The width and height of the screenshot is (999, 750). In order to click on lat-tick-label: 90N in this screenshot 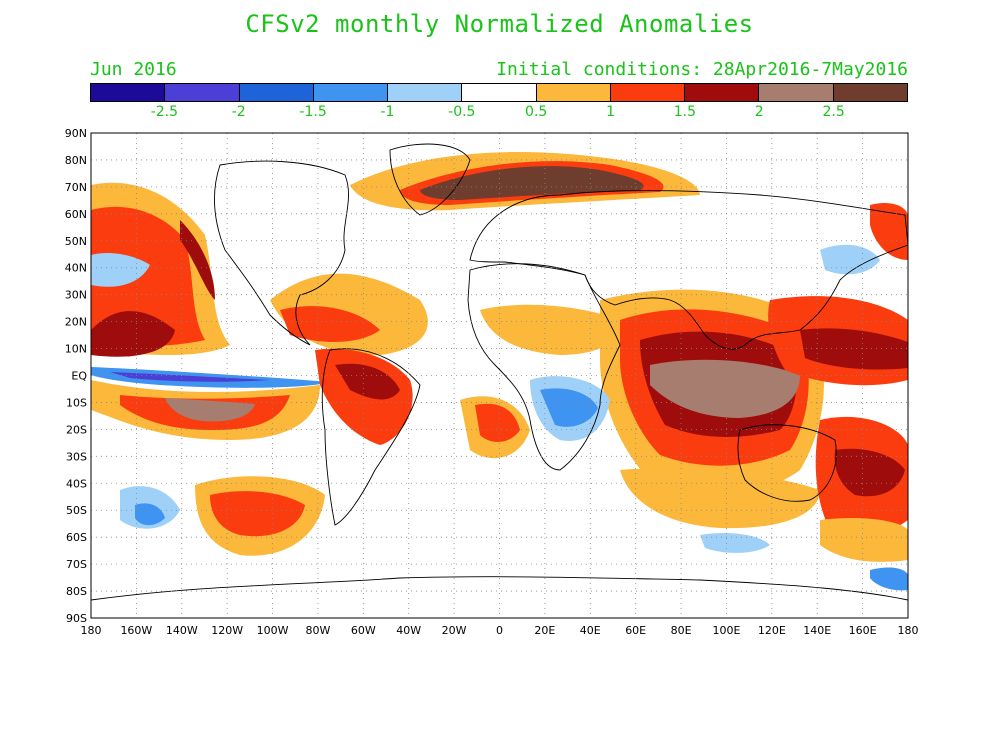, I will do `click(76, 133)`.